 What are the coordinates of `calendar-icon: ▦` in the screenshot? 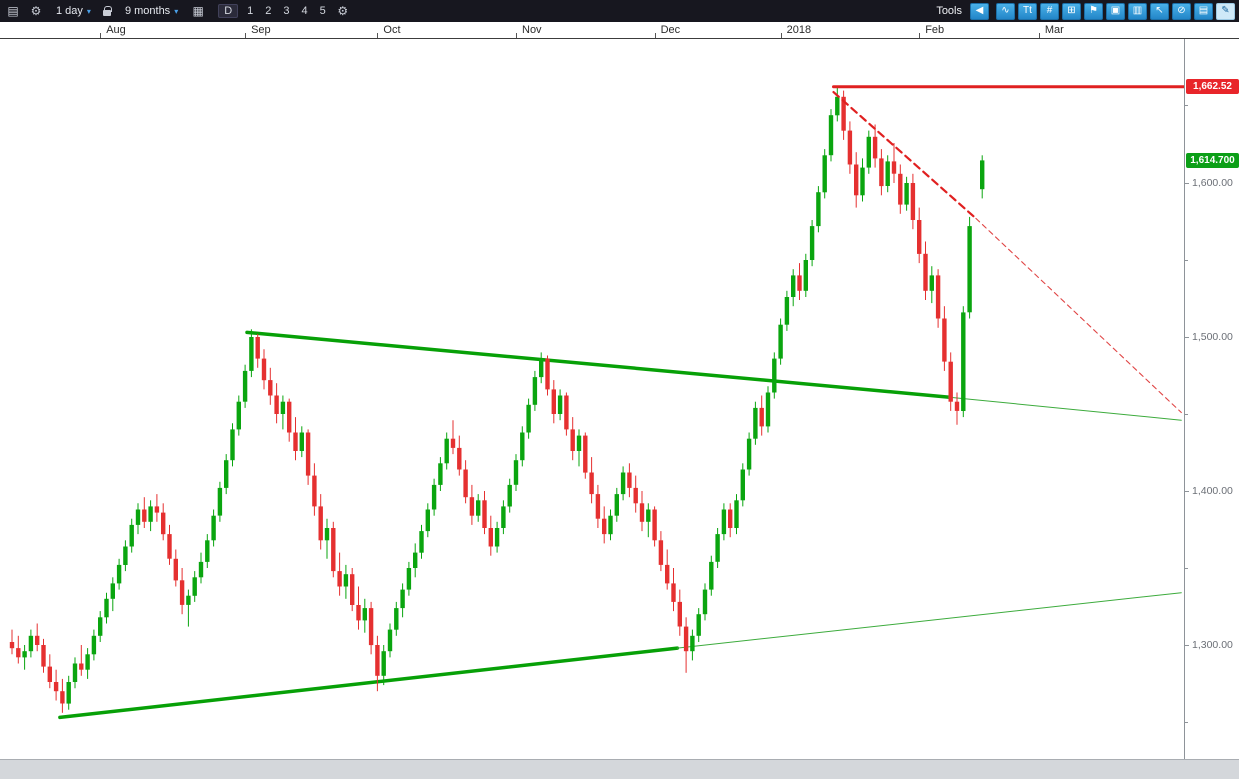 It's located at (198, 11).